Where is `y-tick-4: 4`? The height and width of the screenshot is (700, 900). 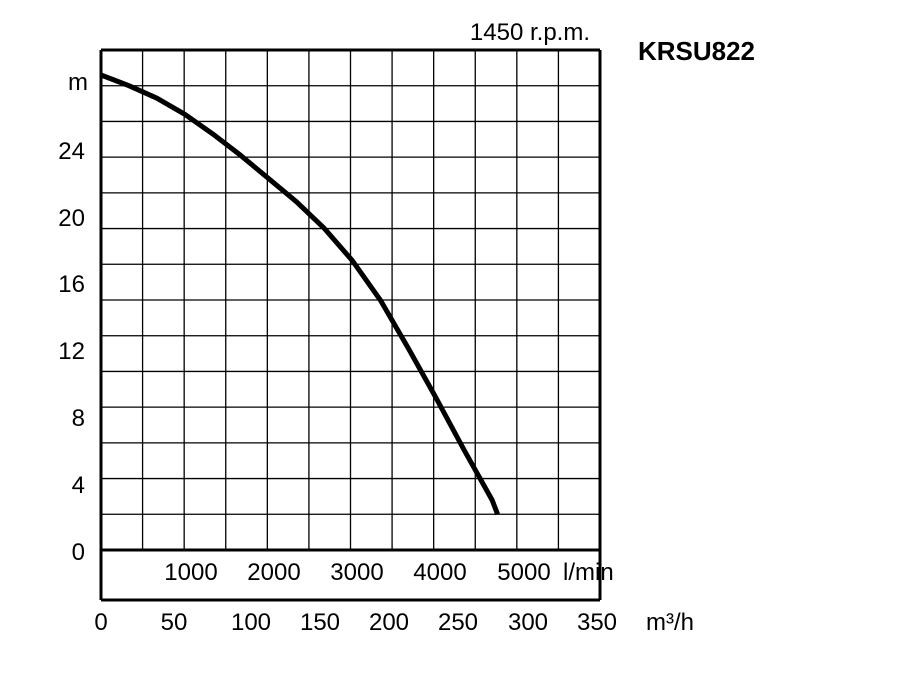 y-tick-4: 4 is located at coordinates (78, 485).